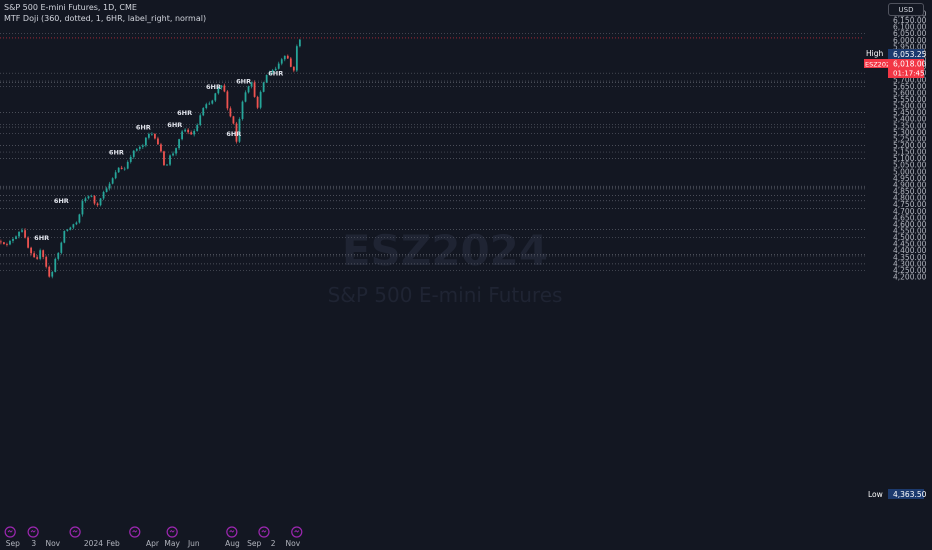  I want to click on price-tick-label: 5,400.00, so click(910, 119).